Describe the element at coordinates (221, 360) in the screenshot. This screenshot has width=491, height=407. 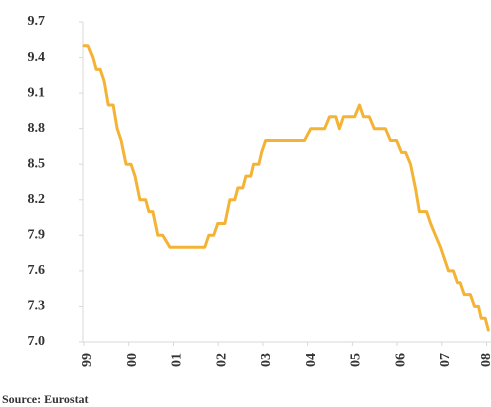
I see `x-tick-label: 02` at that location.